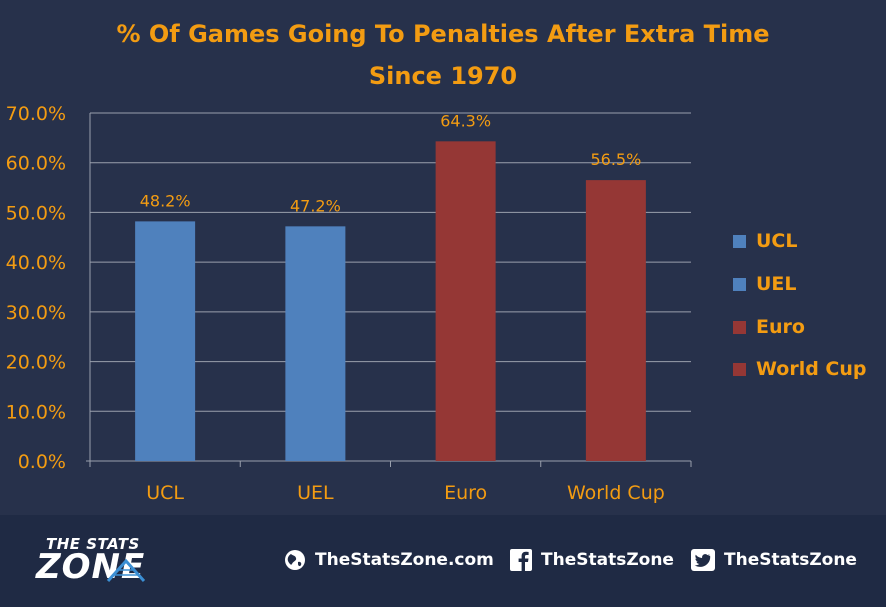 This screenshot has height=607, width=886. What do you see at coordinates (465, 493) in the screenshot?
I see `x-tick-label: Euro` at bounding box center [465, 493].